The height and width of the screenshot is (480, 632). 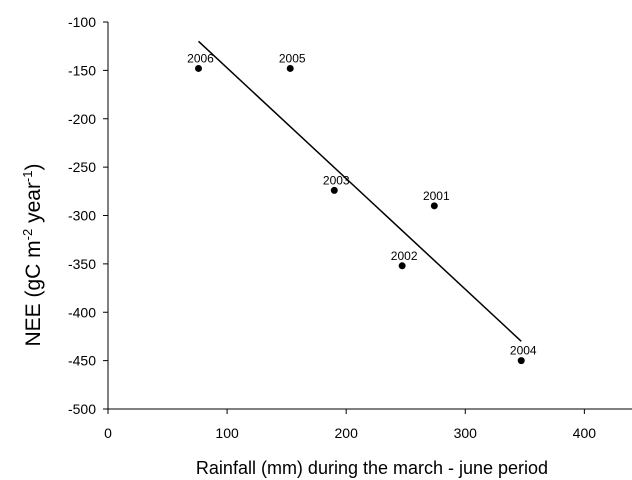 I want to click on x-axis-ticks: 0 100 200 300 400, so click(x=350, y=425).